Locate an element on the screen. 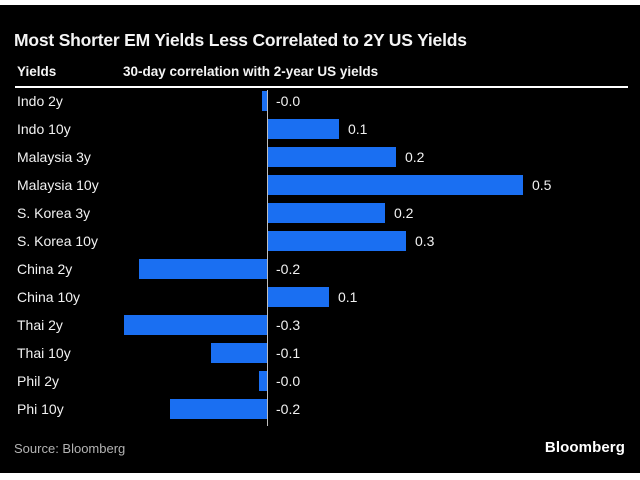 Image resolution: width=640 pixels, height=480 pixels. chart-row: Thai 10y -0.1 is located at coordinates (320, 356).